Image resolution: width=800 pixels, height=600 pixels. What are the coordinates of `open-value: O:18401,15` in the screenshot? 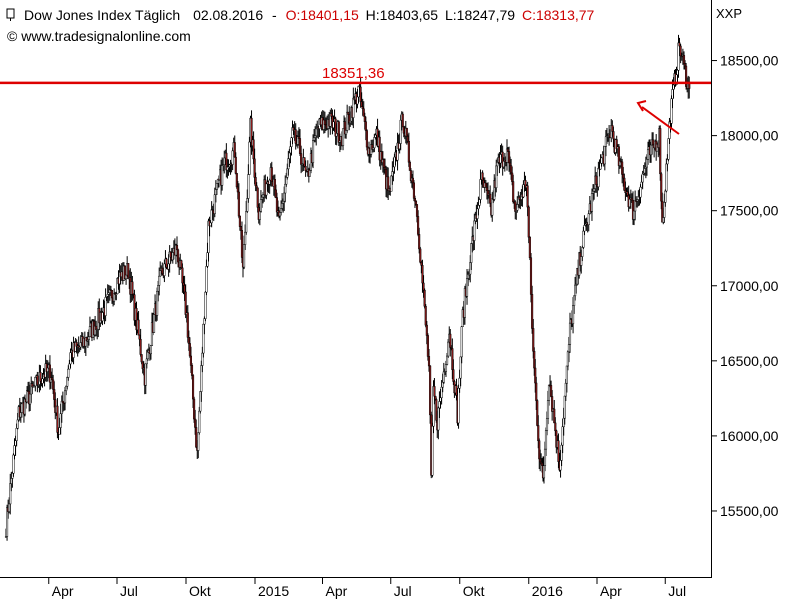 It's located at (322, 15).